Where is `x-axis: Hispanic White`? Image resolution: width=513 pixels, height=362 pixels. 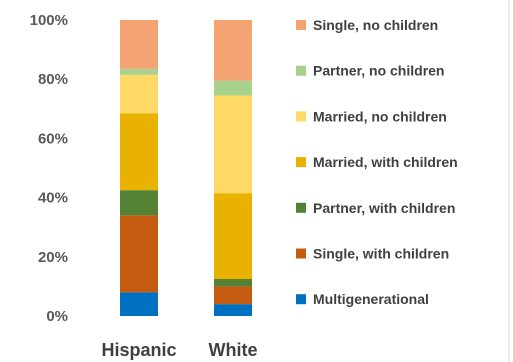
x-axis: Hispanic White is located at coordinates (179, 350).